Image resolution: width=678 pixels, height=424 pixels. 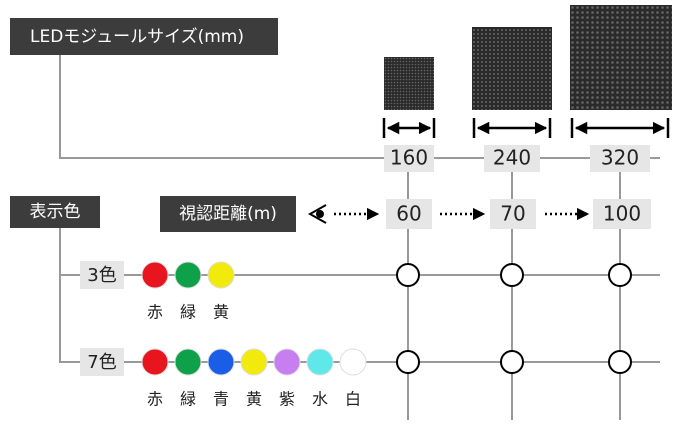 I want to click on color-name: 白, so click(x=353, y=399).